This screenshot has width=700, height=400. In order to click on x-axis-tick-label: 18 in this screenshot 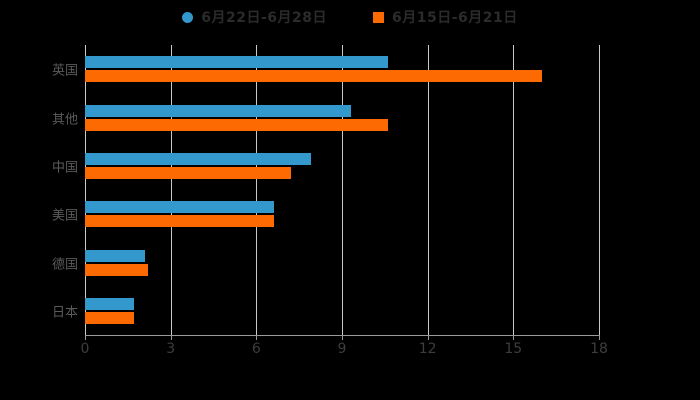, I will do `click(599, 349)`.